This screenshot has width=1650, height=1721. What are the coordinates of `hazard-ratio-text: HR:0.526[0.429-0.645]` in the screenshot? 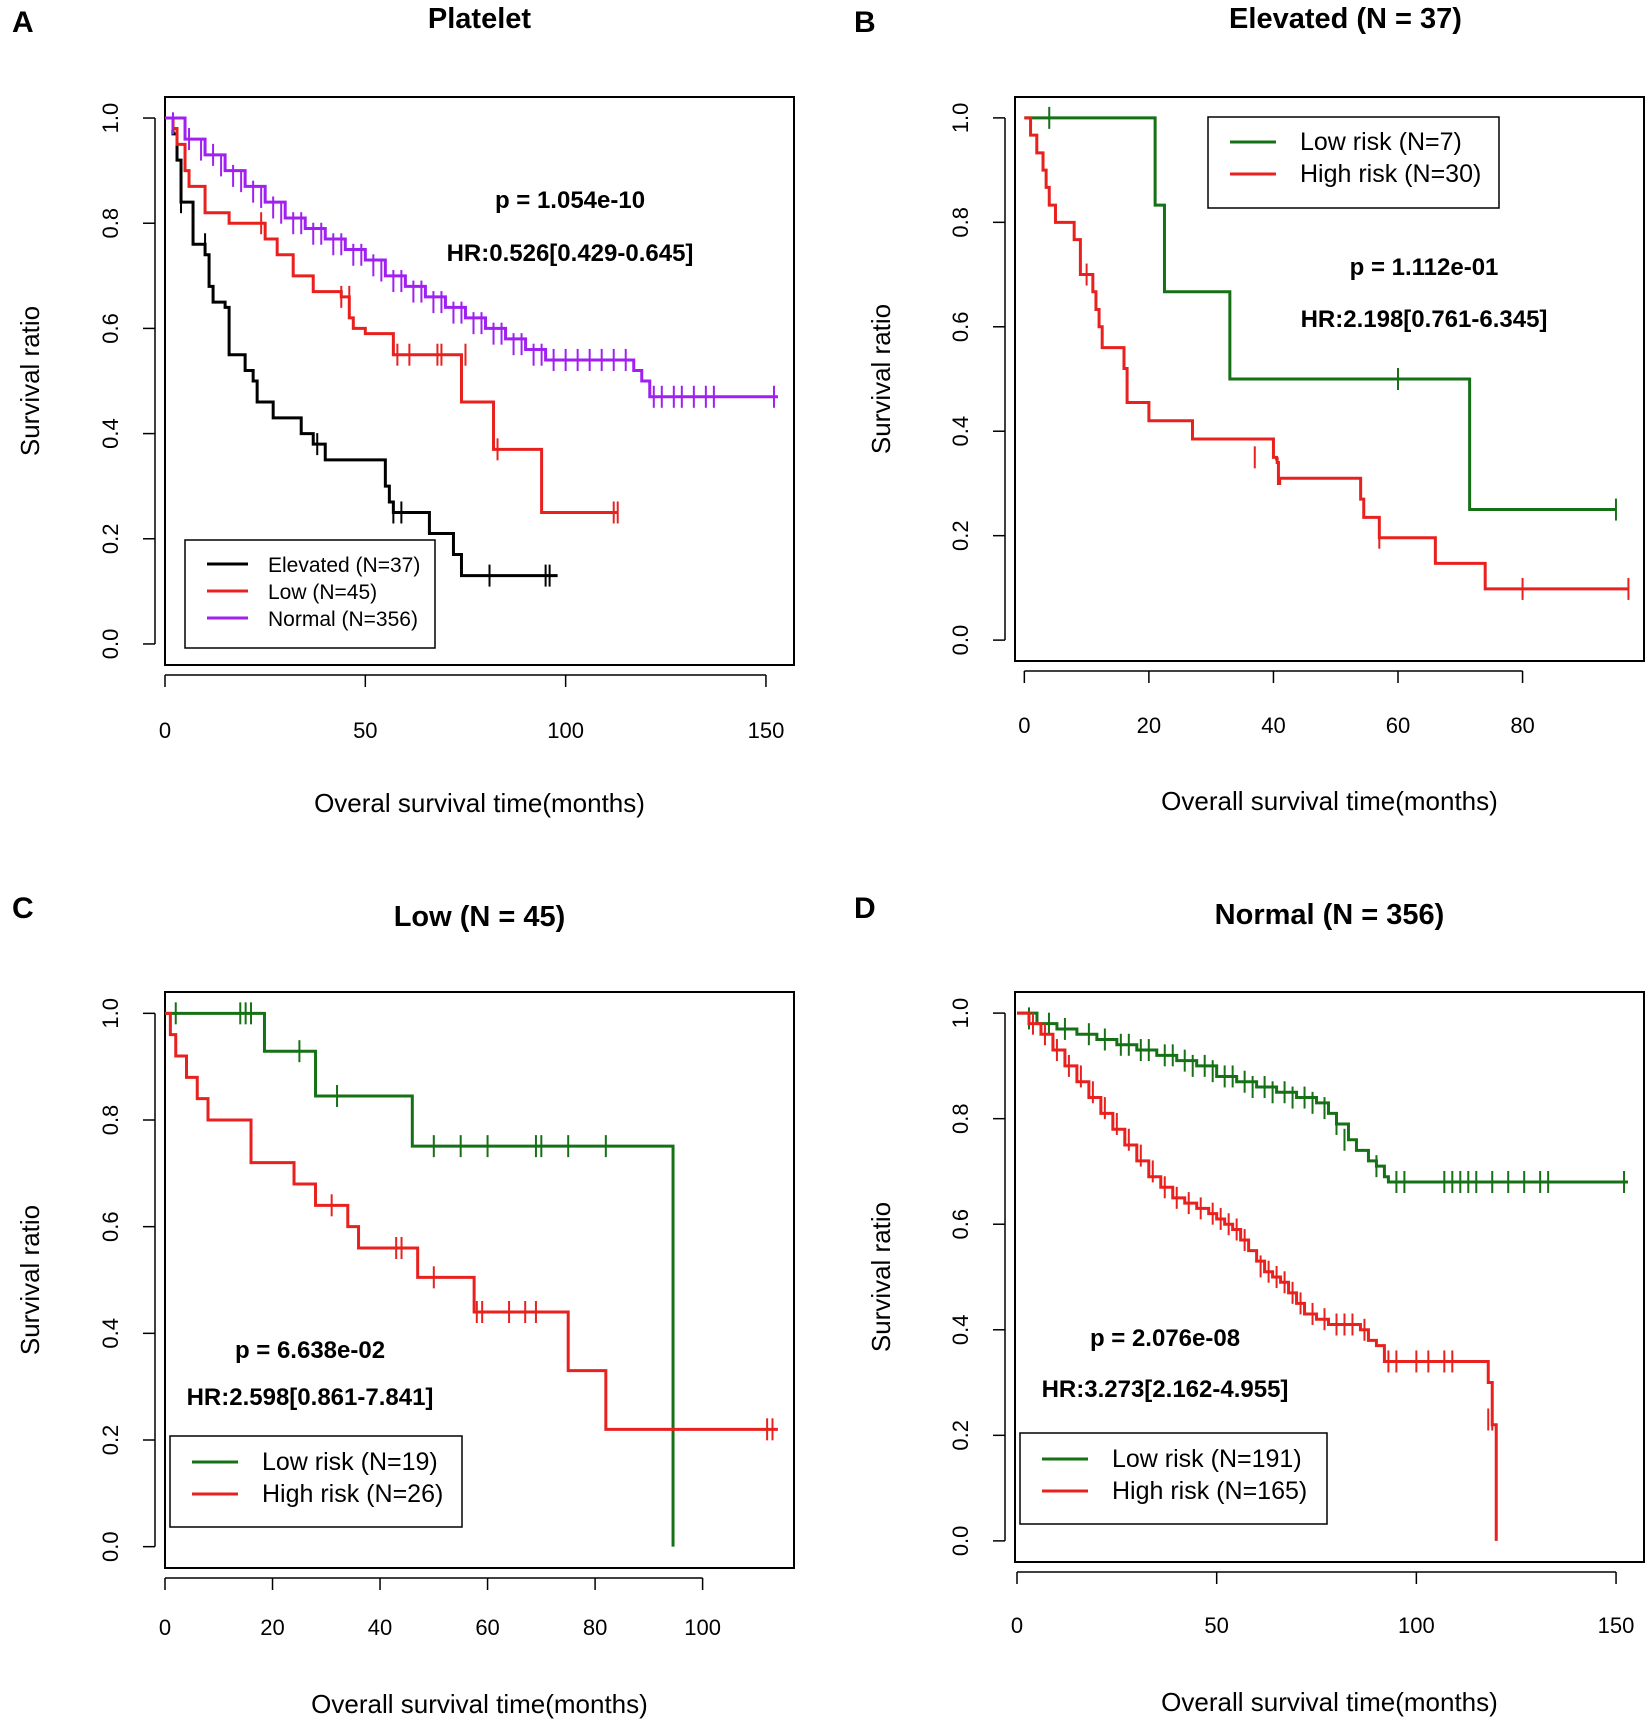 It's located at (570, 253).